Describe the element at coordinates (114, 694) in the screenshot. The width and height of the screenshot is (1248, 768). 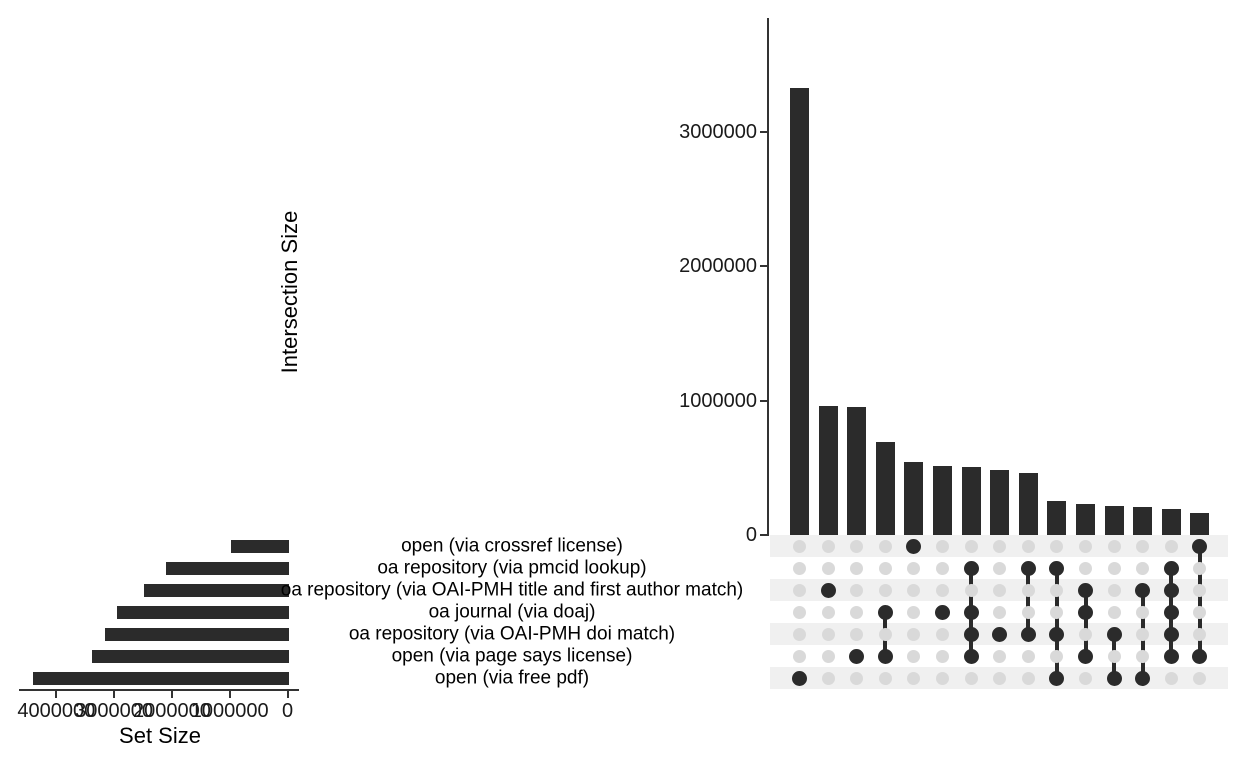
I see `x-tick` at that location.